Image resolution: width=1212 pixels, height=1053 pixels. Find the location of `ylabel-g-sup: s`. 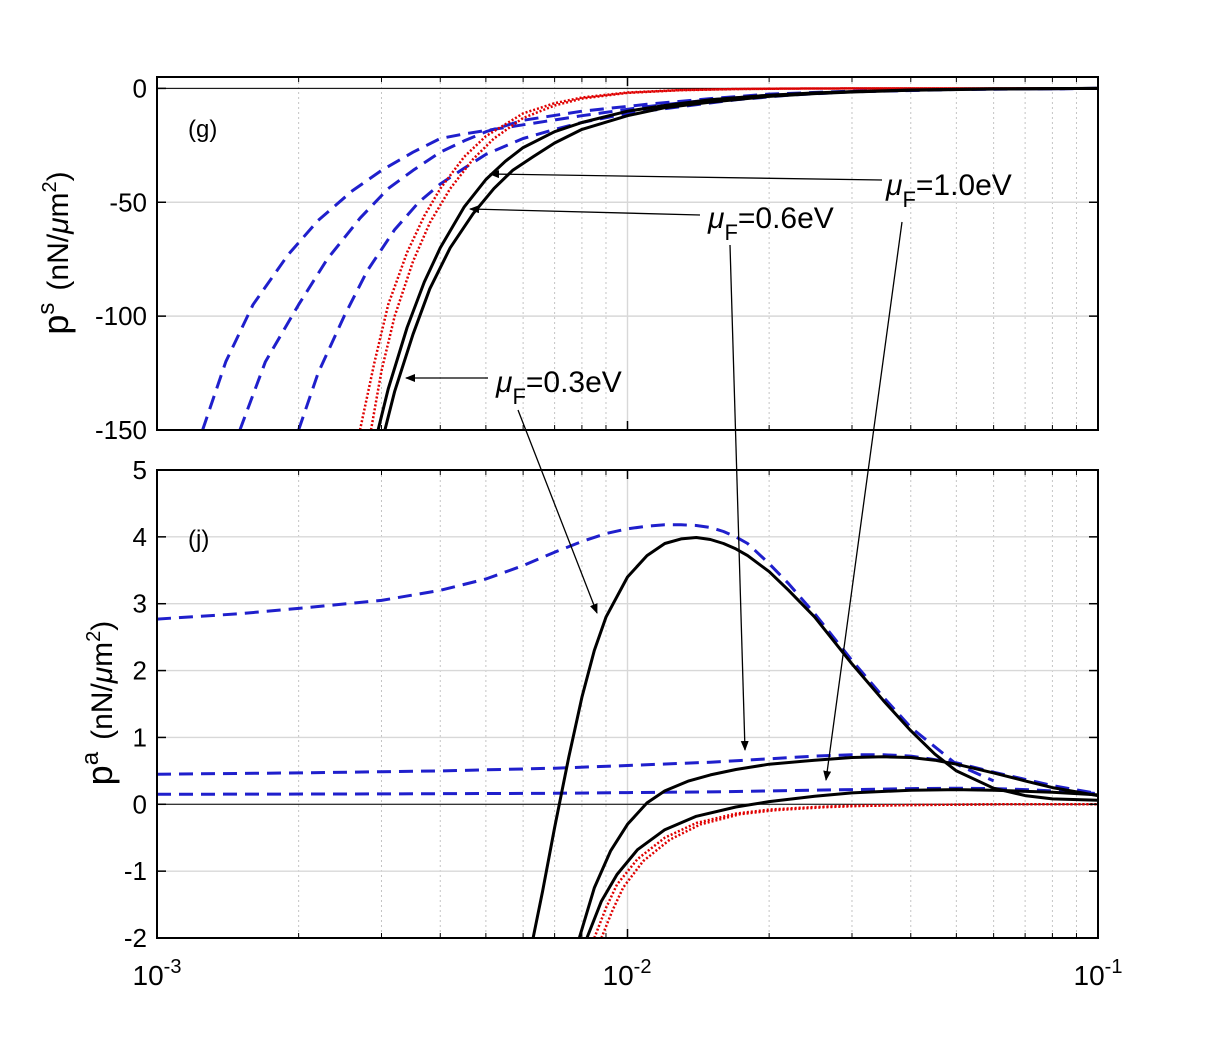

ylabel-g-sup: s is located at coordinates (46, 309).